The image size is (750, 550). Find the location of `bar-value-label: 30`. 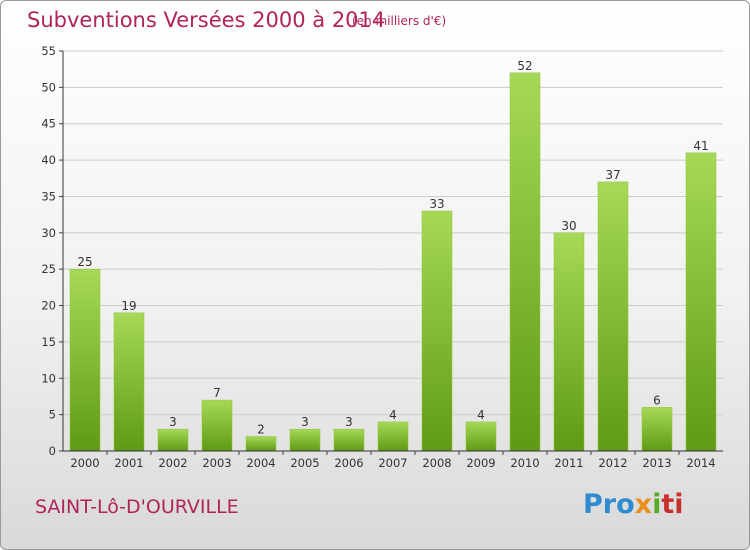

bar-value-label: 30 is located at coordinates (568, 226).